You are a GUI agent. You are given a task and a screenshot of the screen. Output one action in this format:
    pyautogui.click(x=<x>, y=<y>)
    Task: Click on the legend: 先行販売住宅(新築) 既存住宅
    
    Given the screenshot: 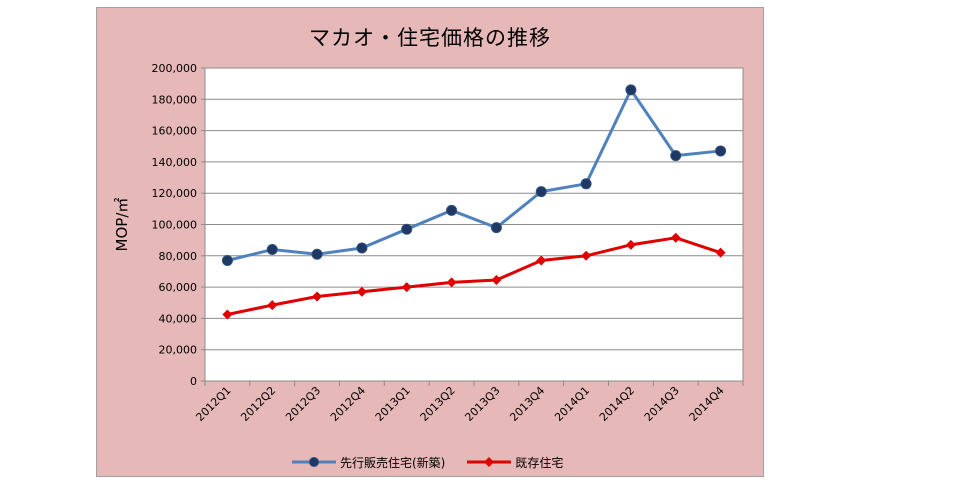 What is the action you would take?
    pyautogui.click(x=438, y=462)
    